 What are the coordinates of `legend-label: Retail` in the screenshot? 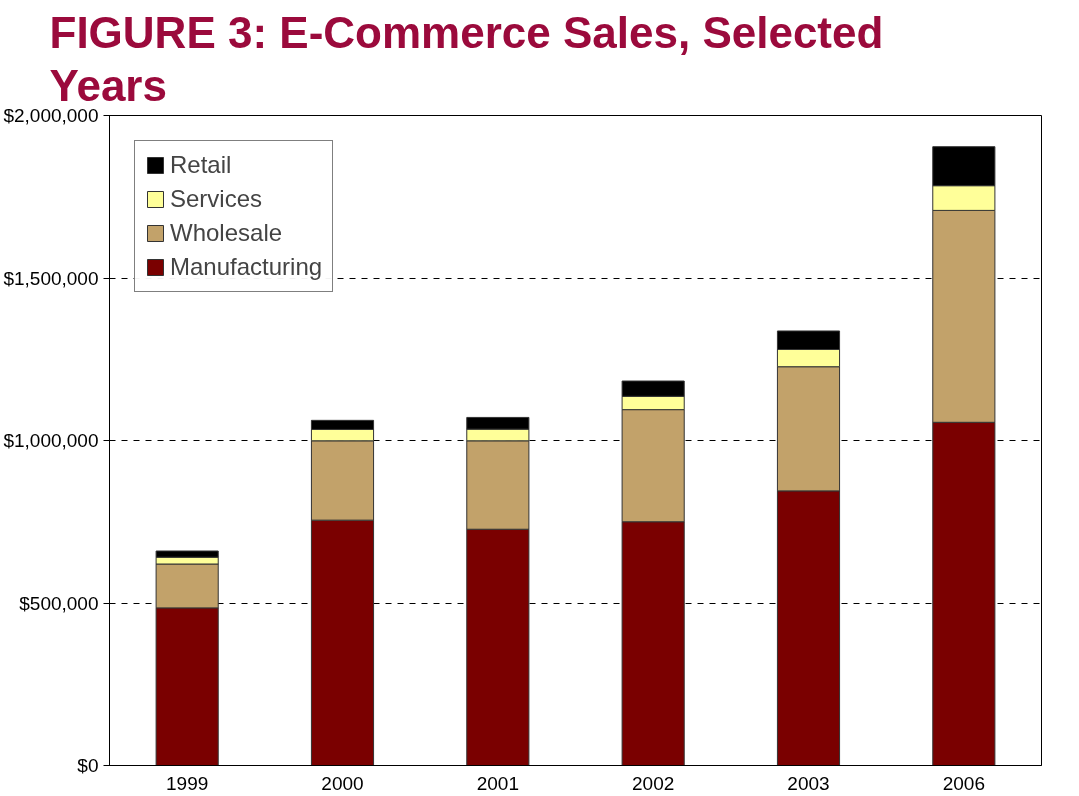 It's located at (201, 165).